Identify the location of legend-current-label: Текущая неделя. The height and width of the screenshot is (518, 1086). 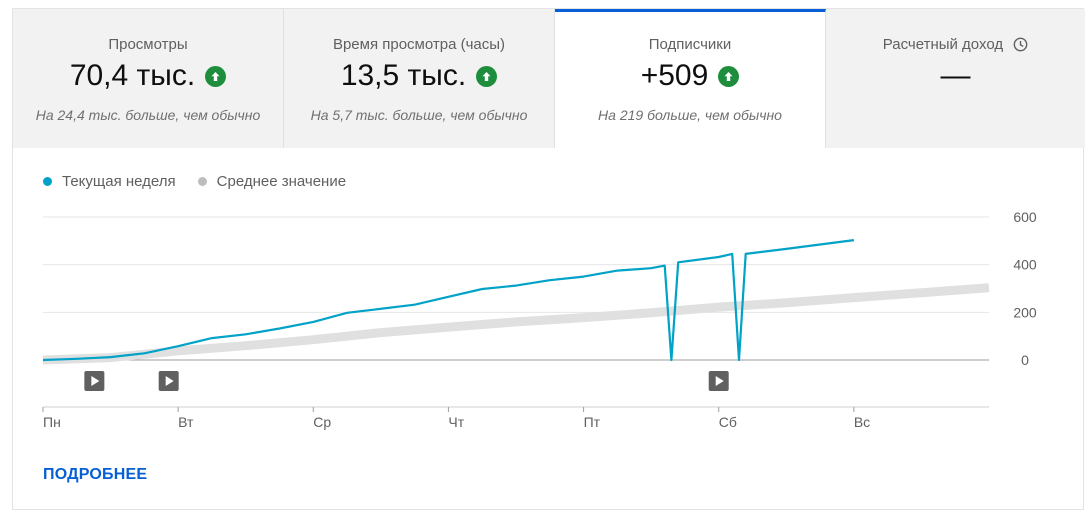
(119, 181).